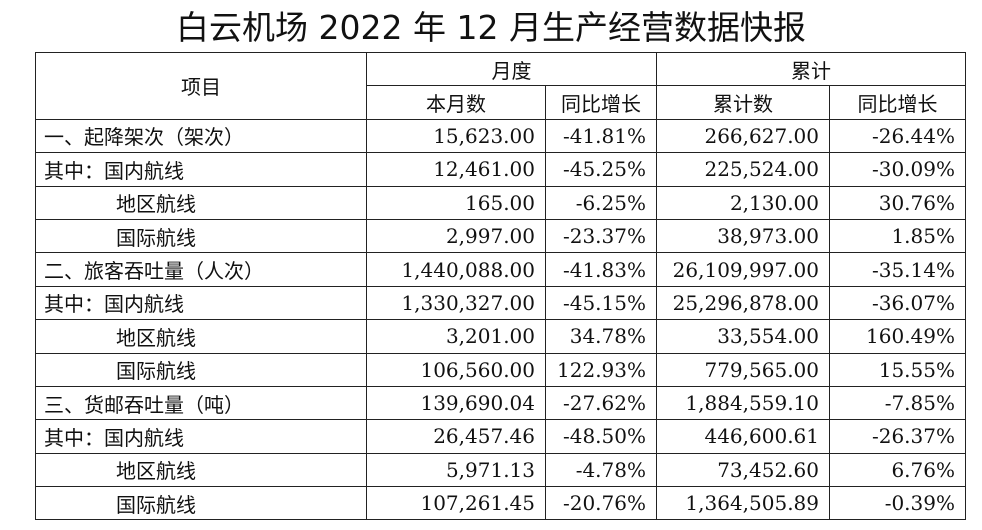 This screenshot has width=982, height=530. I want to click on cum-yoy-cell: 6.76%, so click(897, 470).